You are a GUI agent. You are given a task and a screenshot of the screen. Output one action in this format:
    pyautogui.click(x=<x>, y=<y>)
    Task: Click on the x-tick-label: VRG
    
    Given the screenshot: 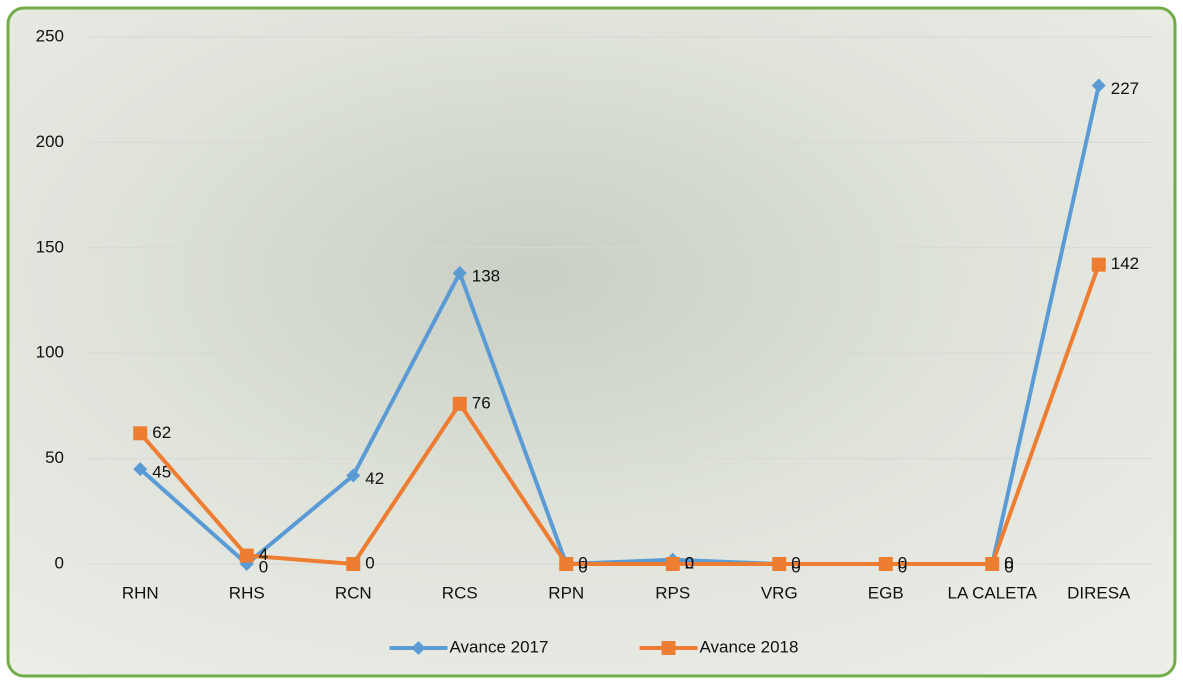 What is the action you would take?
    pyautogui.click(x=779, y=592)
    